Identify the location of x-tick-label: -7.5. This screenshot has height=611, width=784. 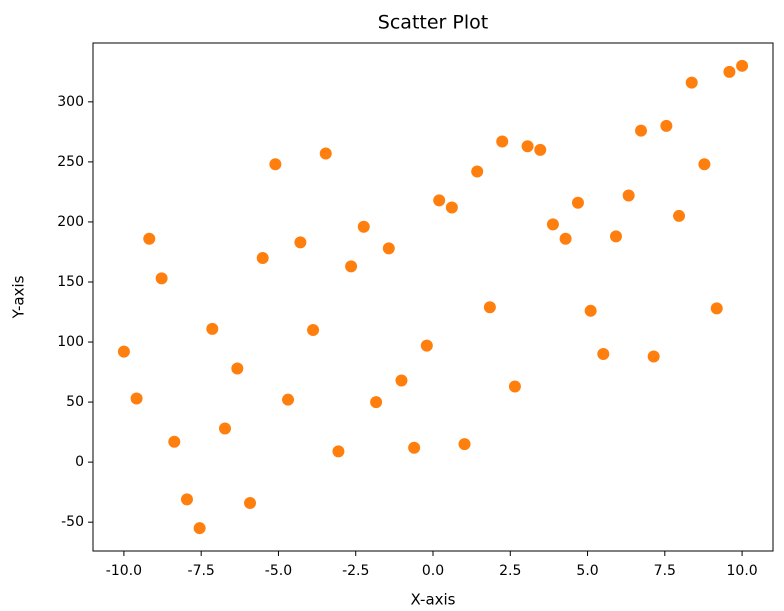
(201, 571).